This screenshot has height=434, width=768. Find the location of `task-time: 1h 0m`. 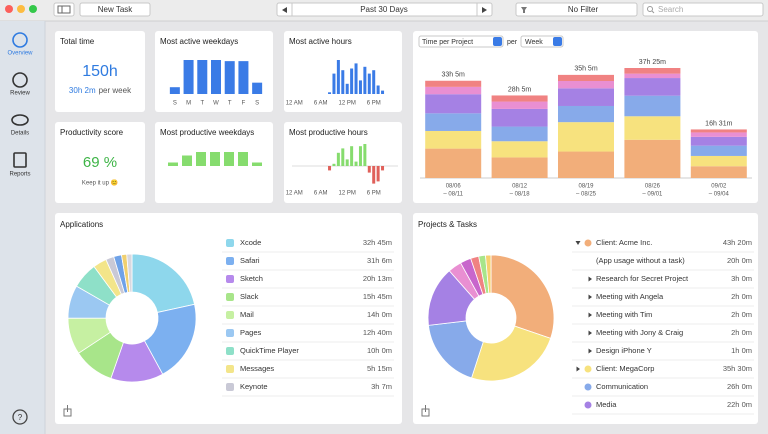

task-time: 1h 0m is located at coordinates (741, 350).